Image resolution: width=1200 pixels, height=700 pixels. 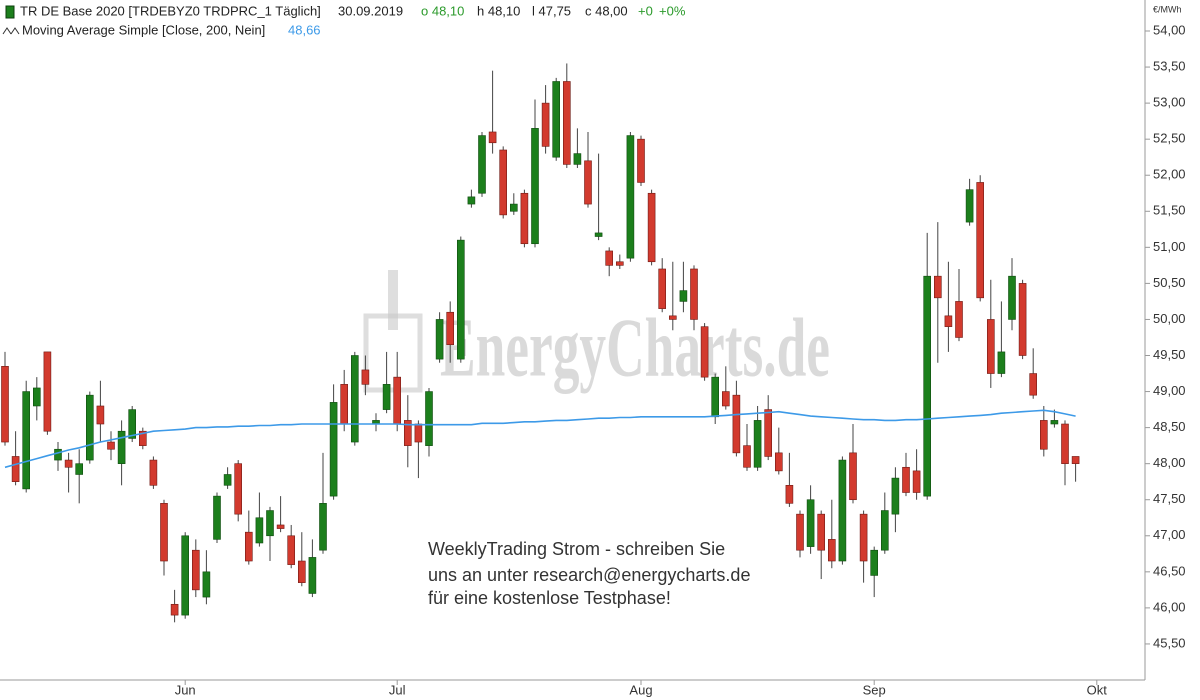 I want to click on series-icon, so click(x=10, y=12).